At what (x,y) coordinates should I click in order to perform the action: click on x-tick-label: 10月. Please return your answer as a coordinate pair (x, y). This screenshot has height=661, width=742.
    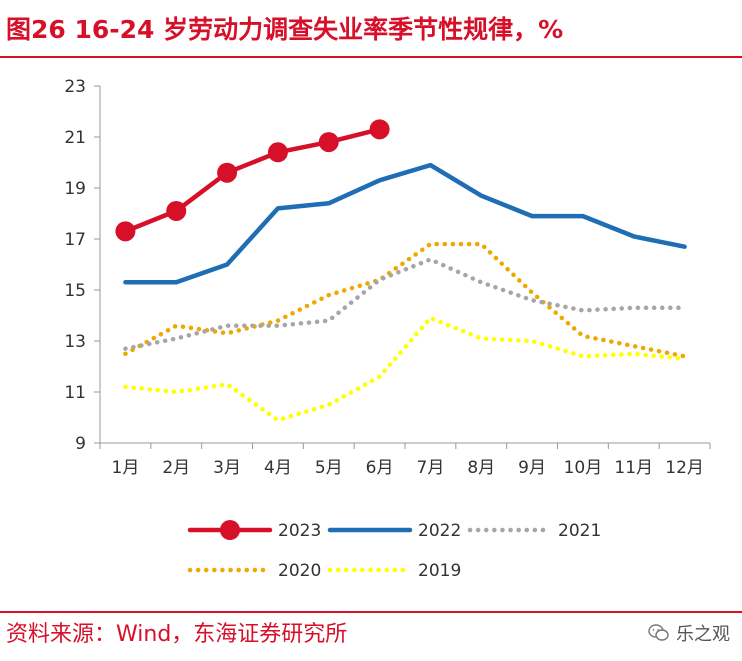
    Looking at the image, I should click on (583, 468).